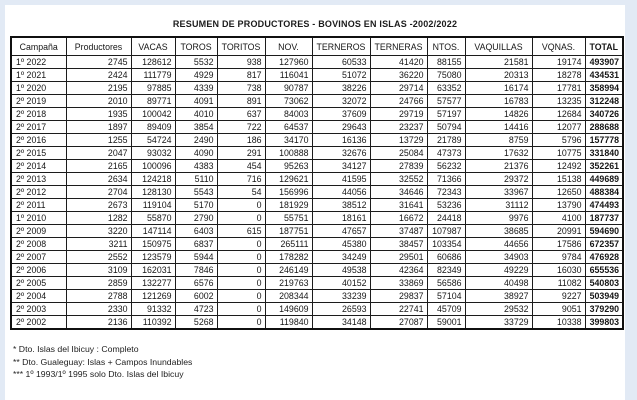 Image resolution: width=637 pixels, height=400 pixels. I want to click on table-cell: 352261, so click(604, 166).